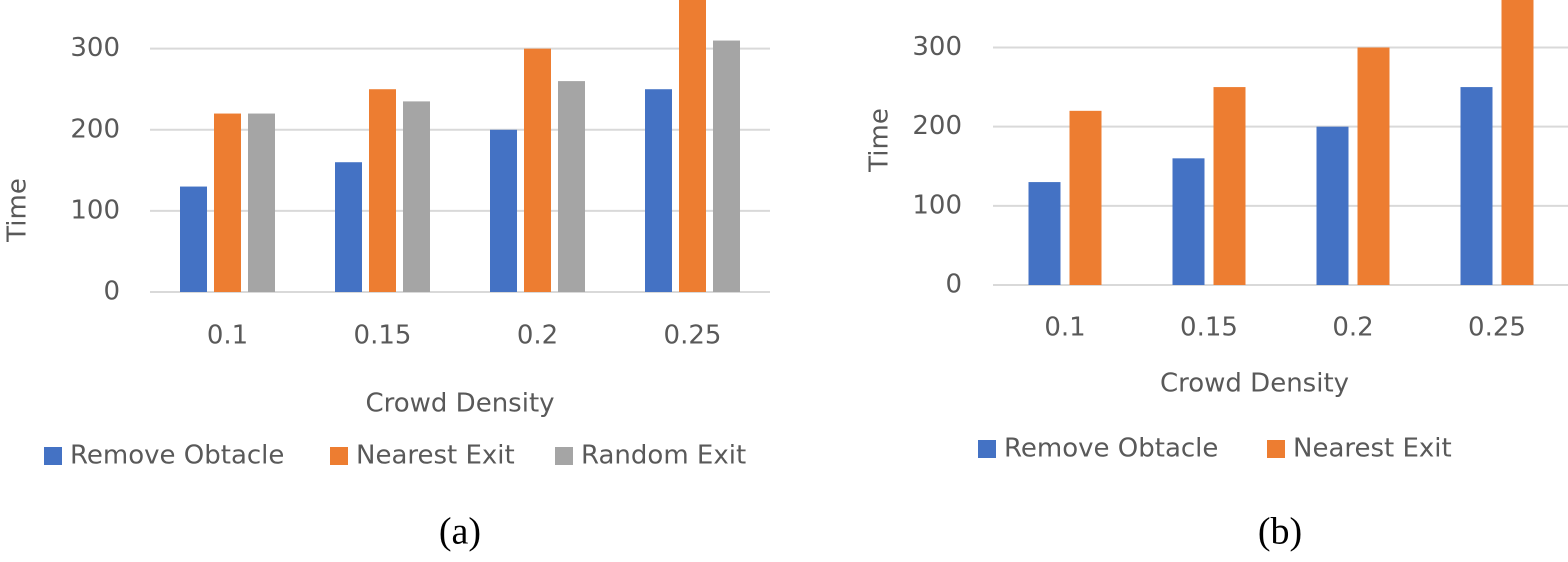 This screenshot has height=562, width=1568. Describe the element at coordinates (1280, 532) in the screenshot. I see `caption: (b)` at that location.